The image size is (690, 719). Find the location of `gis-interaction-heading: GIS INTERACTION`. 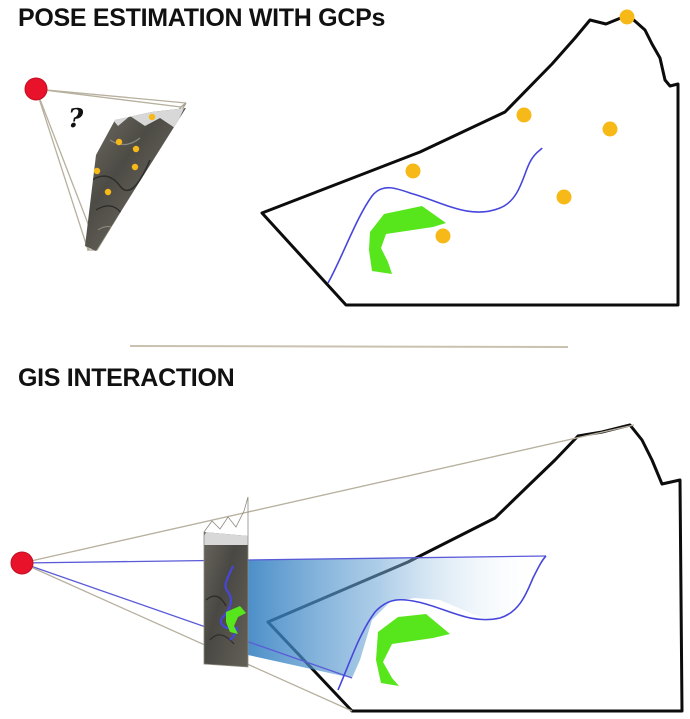

gis-interaction-heading: GIS INTERACTION is located at coordinates (126, 378).